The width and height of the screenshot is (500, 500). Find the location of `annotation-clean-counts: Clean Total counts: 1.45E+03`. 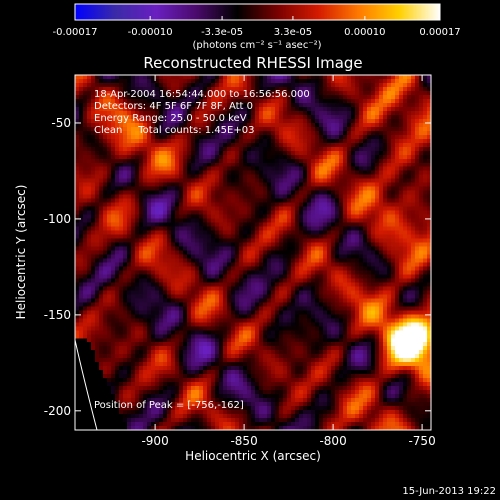

annotation-clean-counts: Clean Total counts: 1.45E+03 is located at coordinates (174, 130).